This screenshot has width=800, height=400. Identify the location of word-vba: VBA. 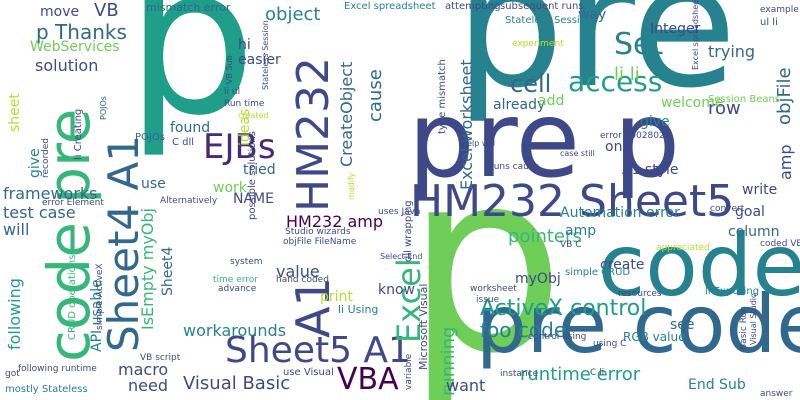
(368, 379).